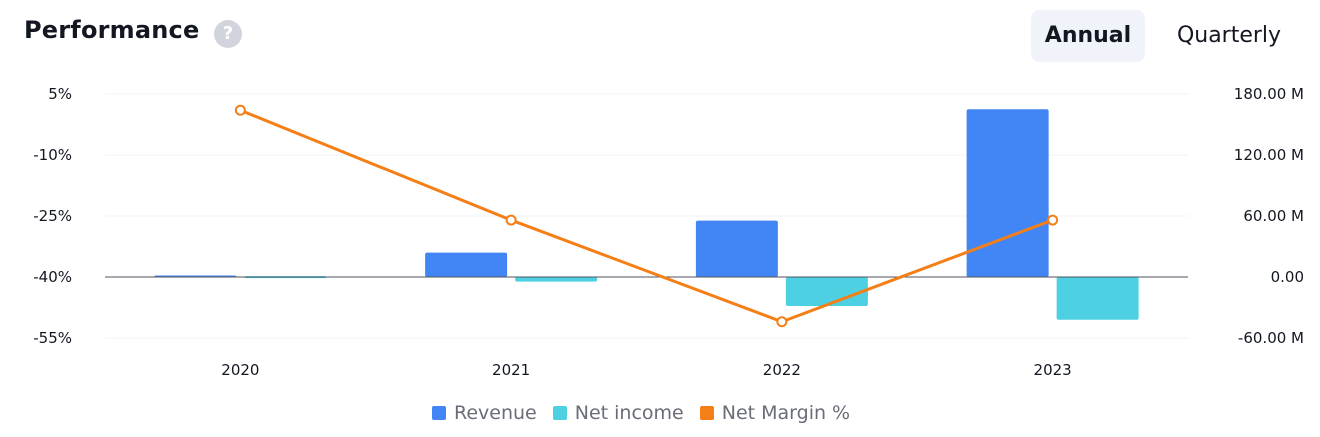  What do you see at coordinates (52, 277) in the screenshot?
I see `left-tick-label: -40%` at bounding box center [52, 277].